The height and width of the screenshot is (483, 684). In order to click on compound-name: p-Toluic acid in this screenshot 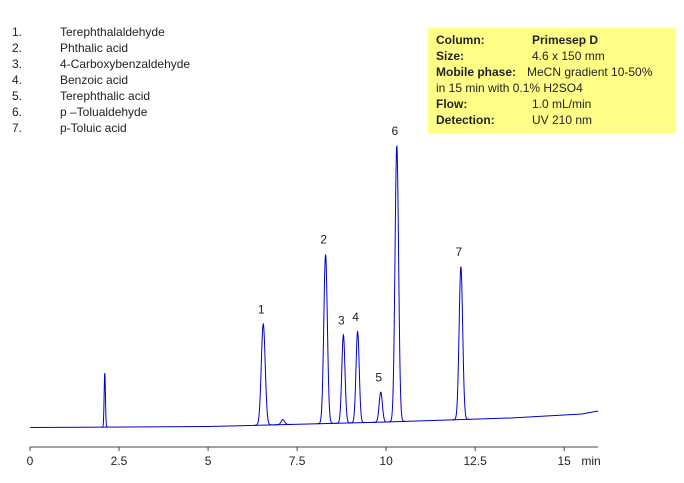, I will do `click(93, 128)`.